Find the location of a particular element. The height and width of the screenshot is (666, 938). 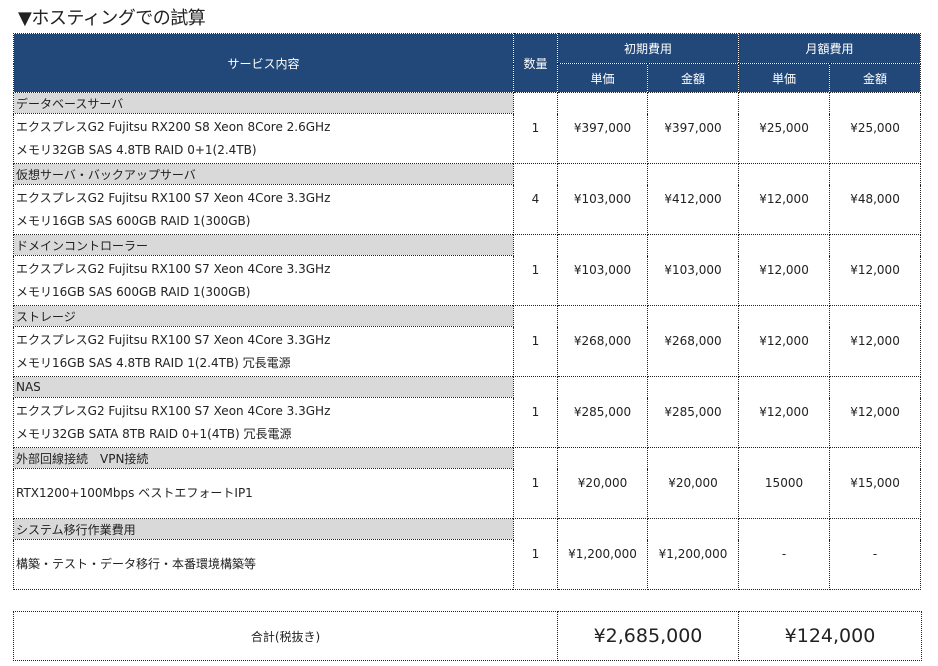

item-month-amount: ¥48,000 is located at coordinates (875, 199).